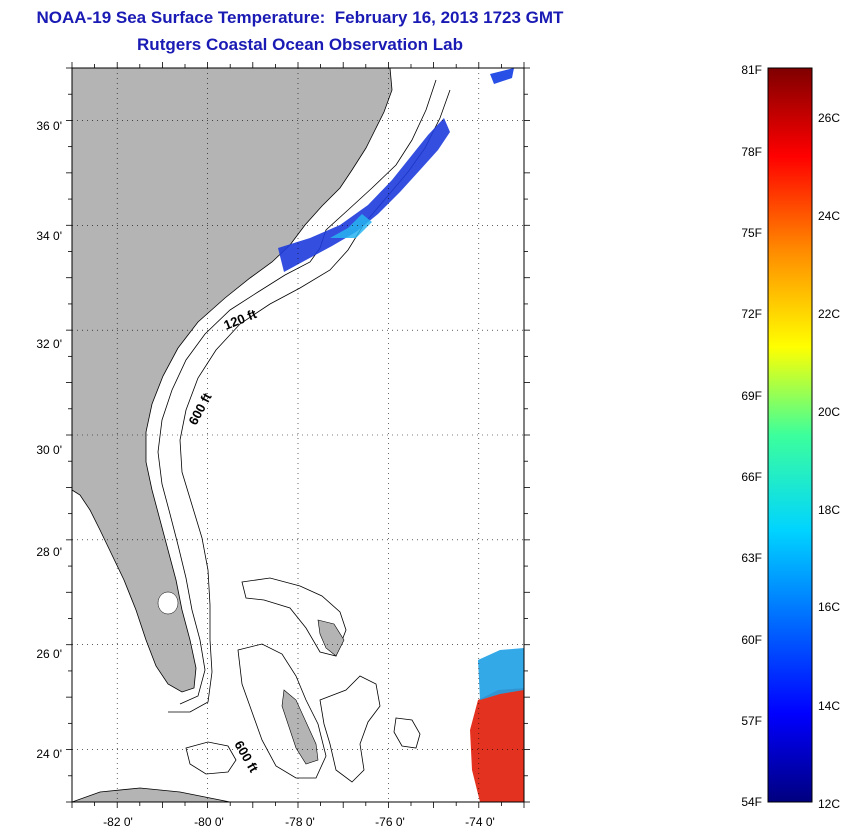  What do you see at coordinates (829, 118) in the screenshot?
I see `colorbar-c-label: 26C` at bounding box center [829, 118].